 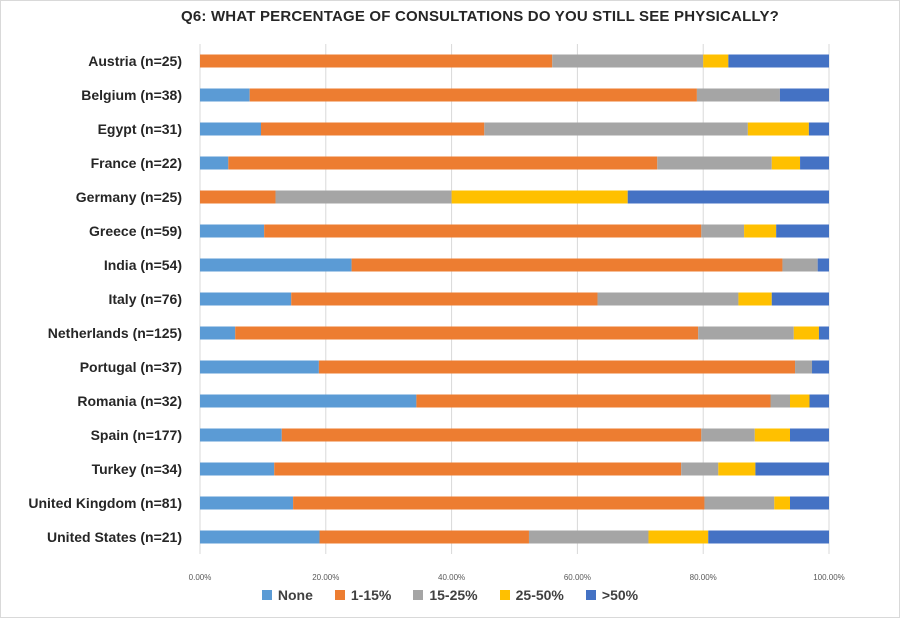 What do you see at coordinates (295, 595) in the screenshot?
I see `legend-label: None` at bounding box center [295, 595].